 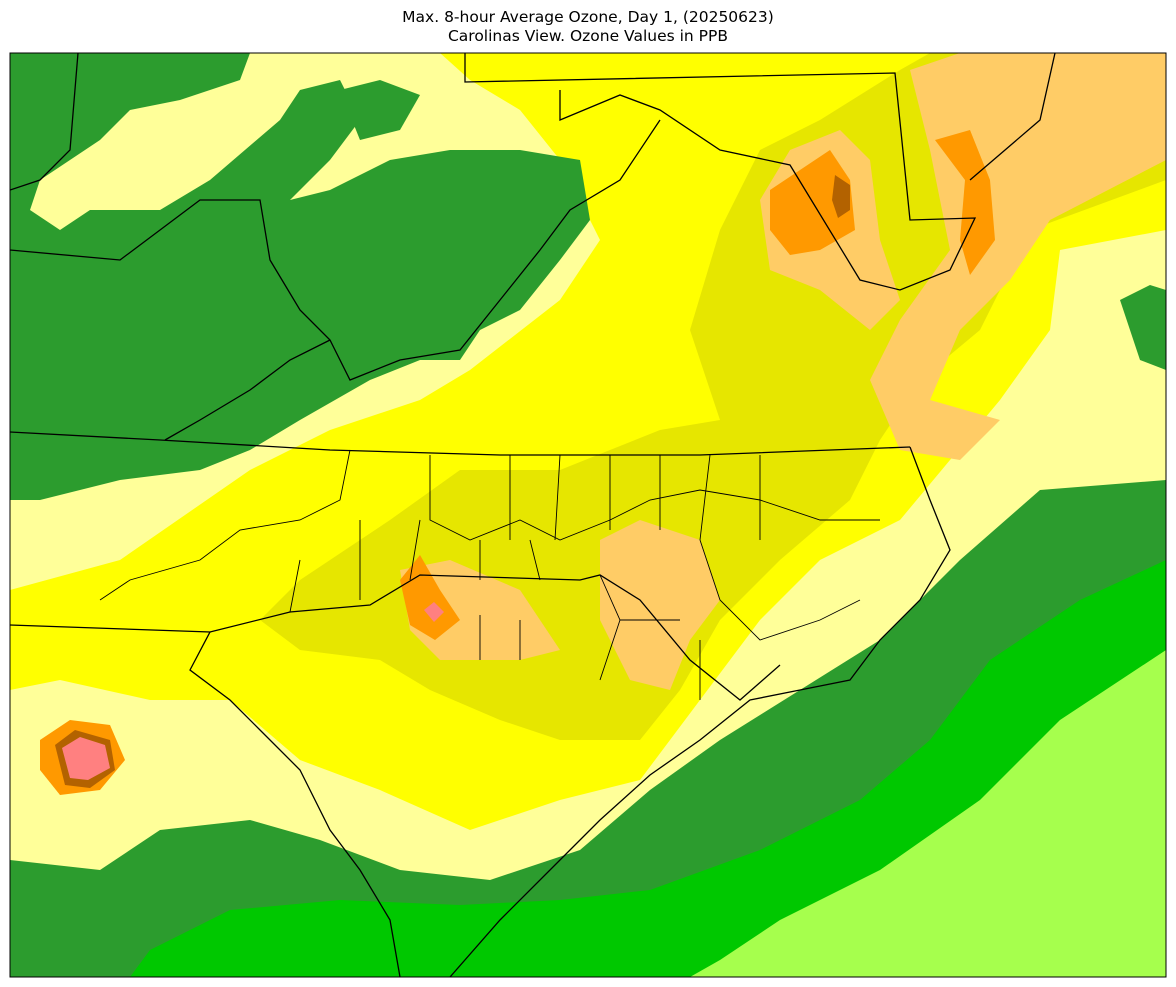 What do you see at coordinates (928, 813) in the screenshot?
I see `contour-light-green` at bounding box center [928, 813].